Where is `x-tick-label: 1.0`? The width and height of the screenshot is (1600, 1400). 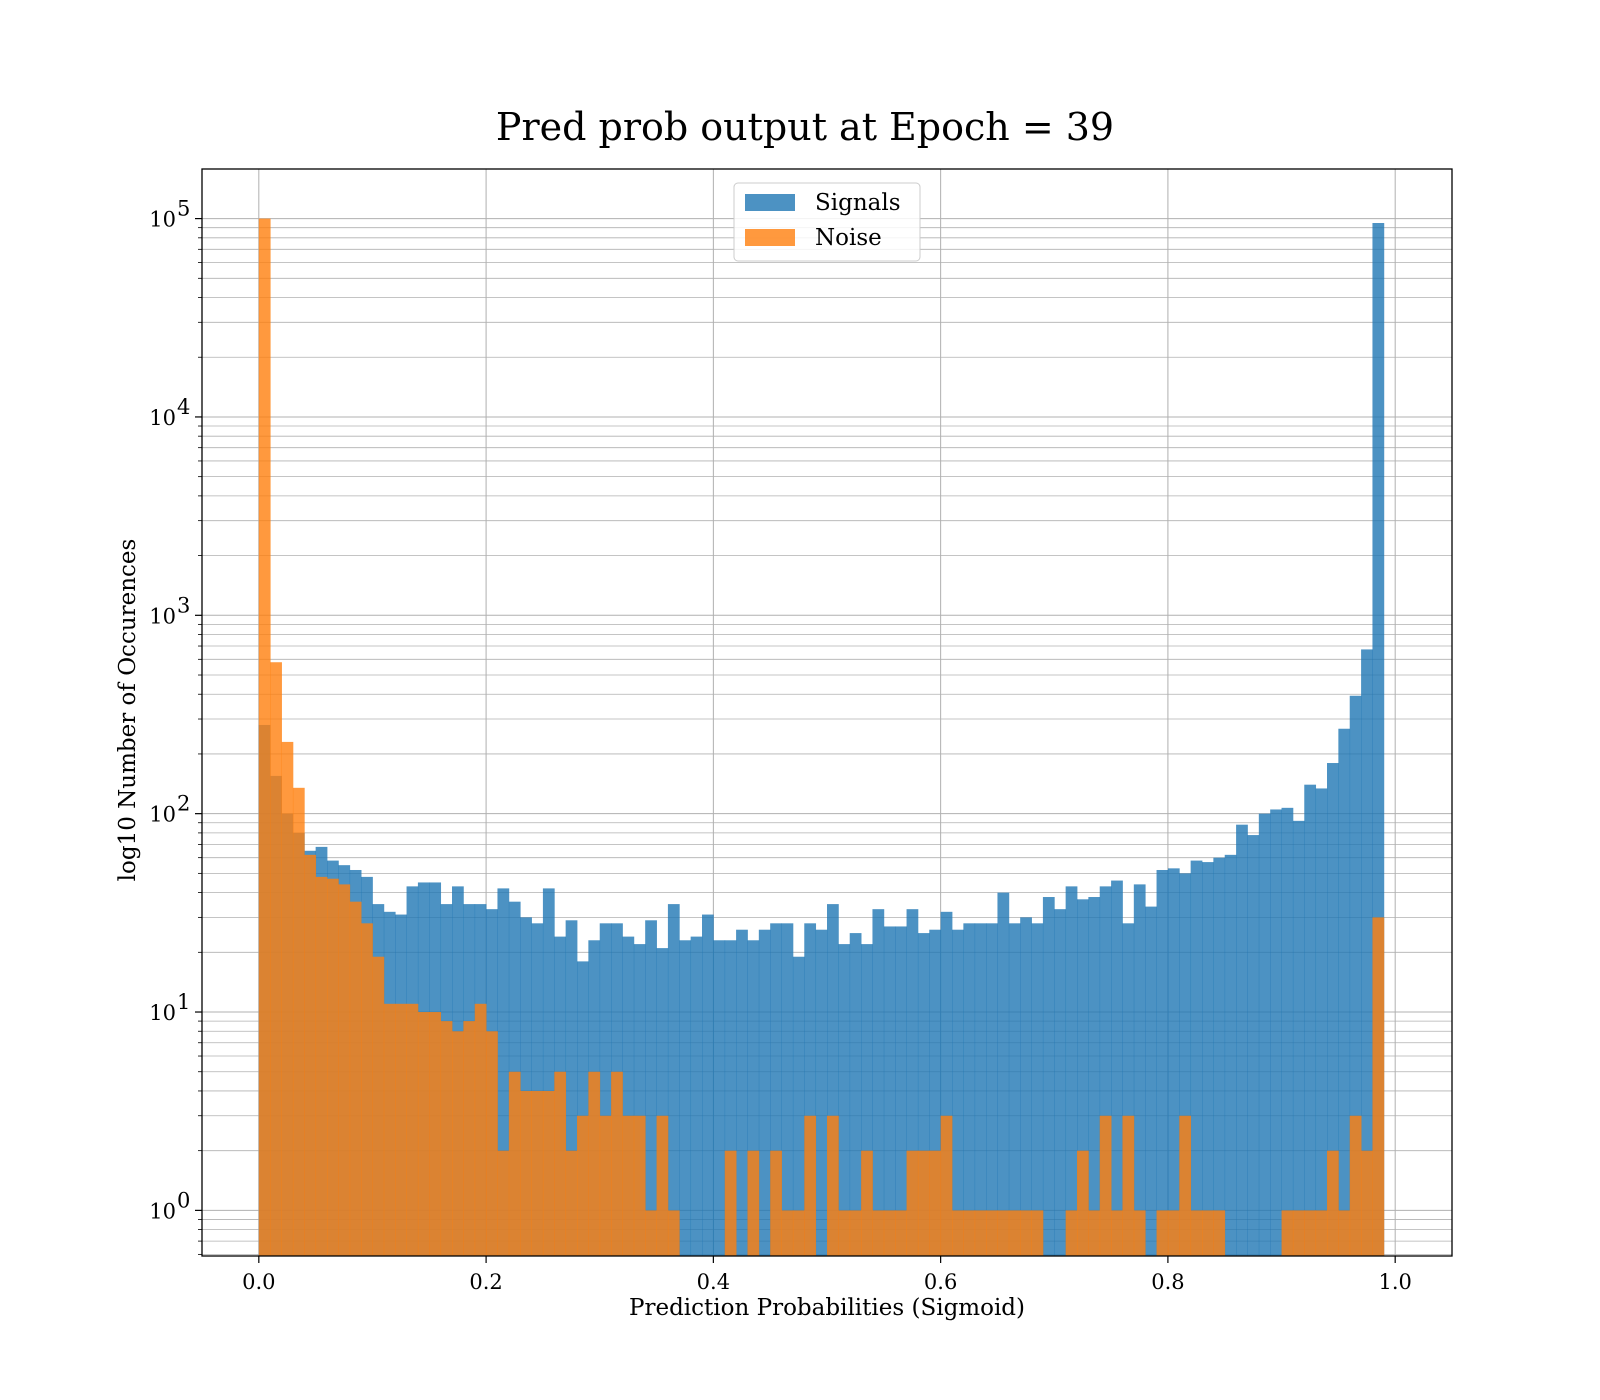 x-tick-label: 1.0 is located at coordinates (1394, 1282).